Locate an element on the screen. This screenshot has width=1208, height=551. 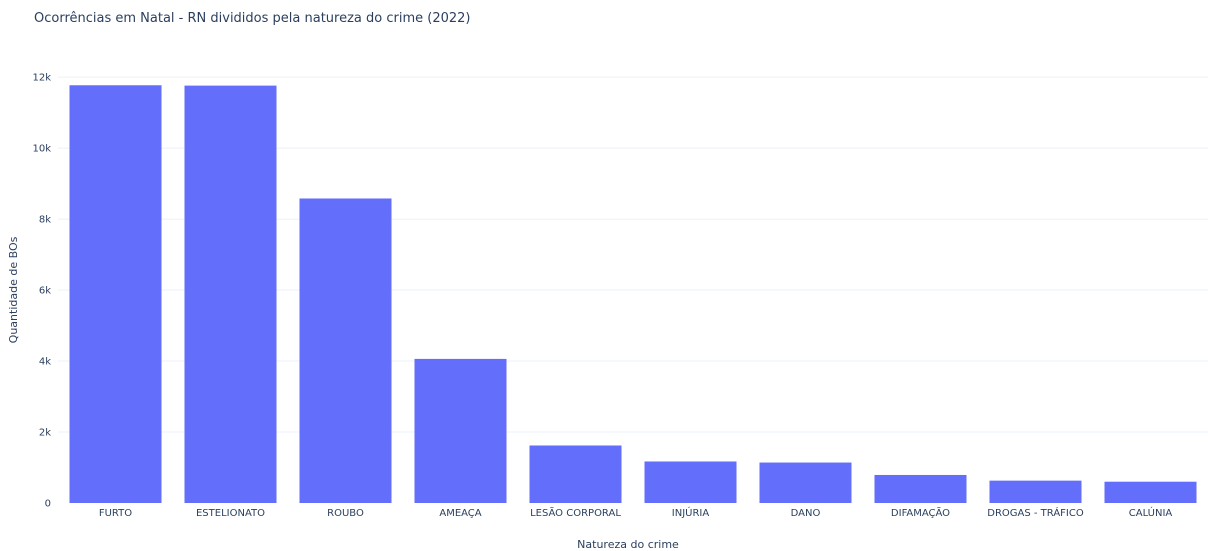
y-tick-label: 0 is located at coordinates (48, 504).